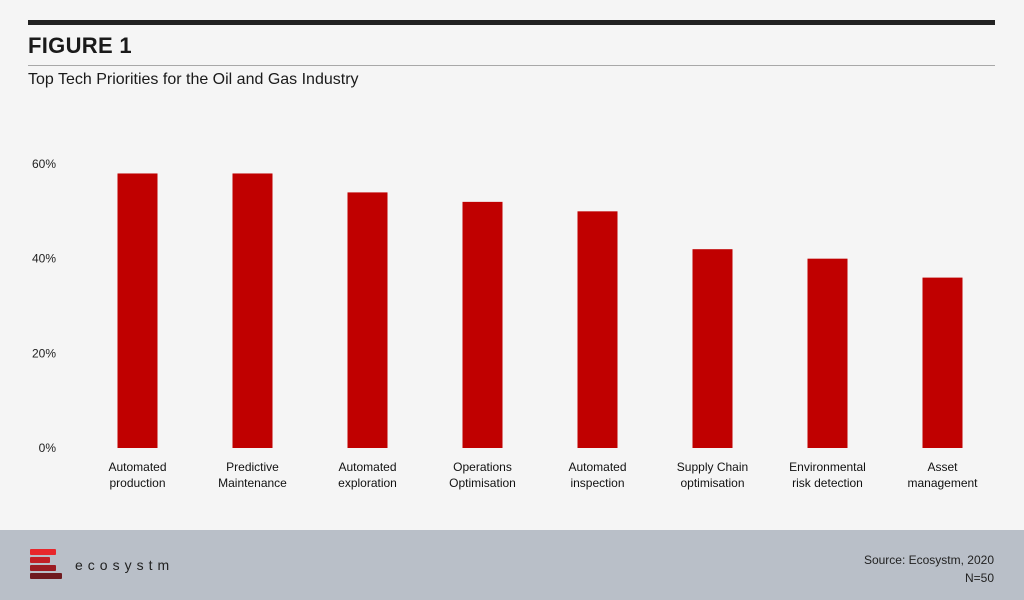 The width and height of the screenshot is (1024, 600). I want to click on x-tick-label: Automated inspection, so click(597, 475).